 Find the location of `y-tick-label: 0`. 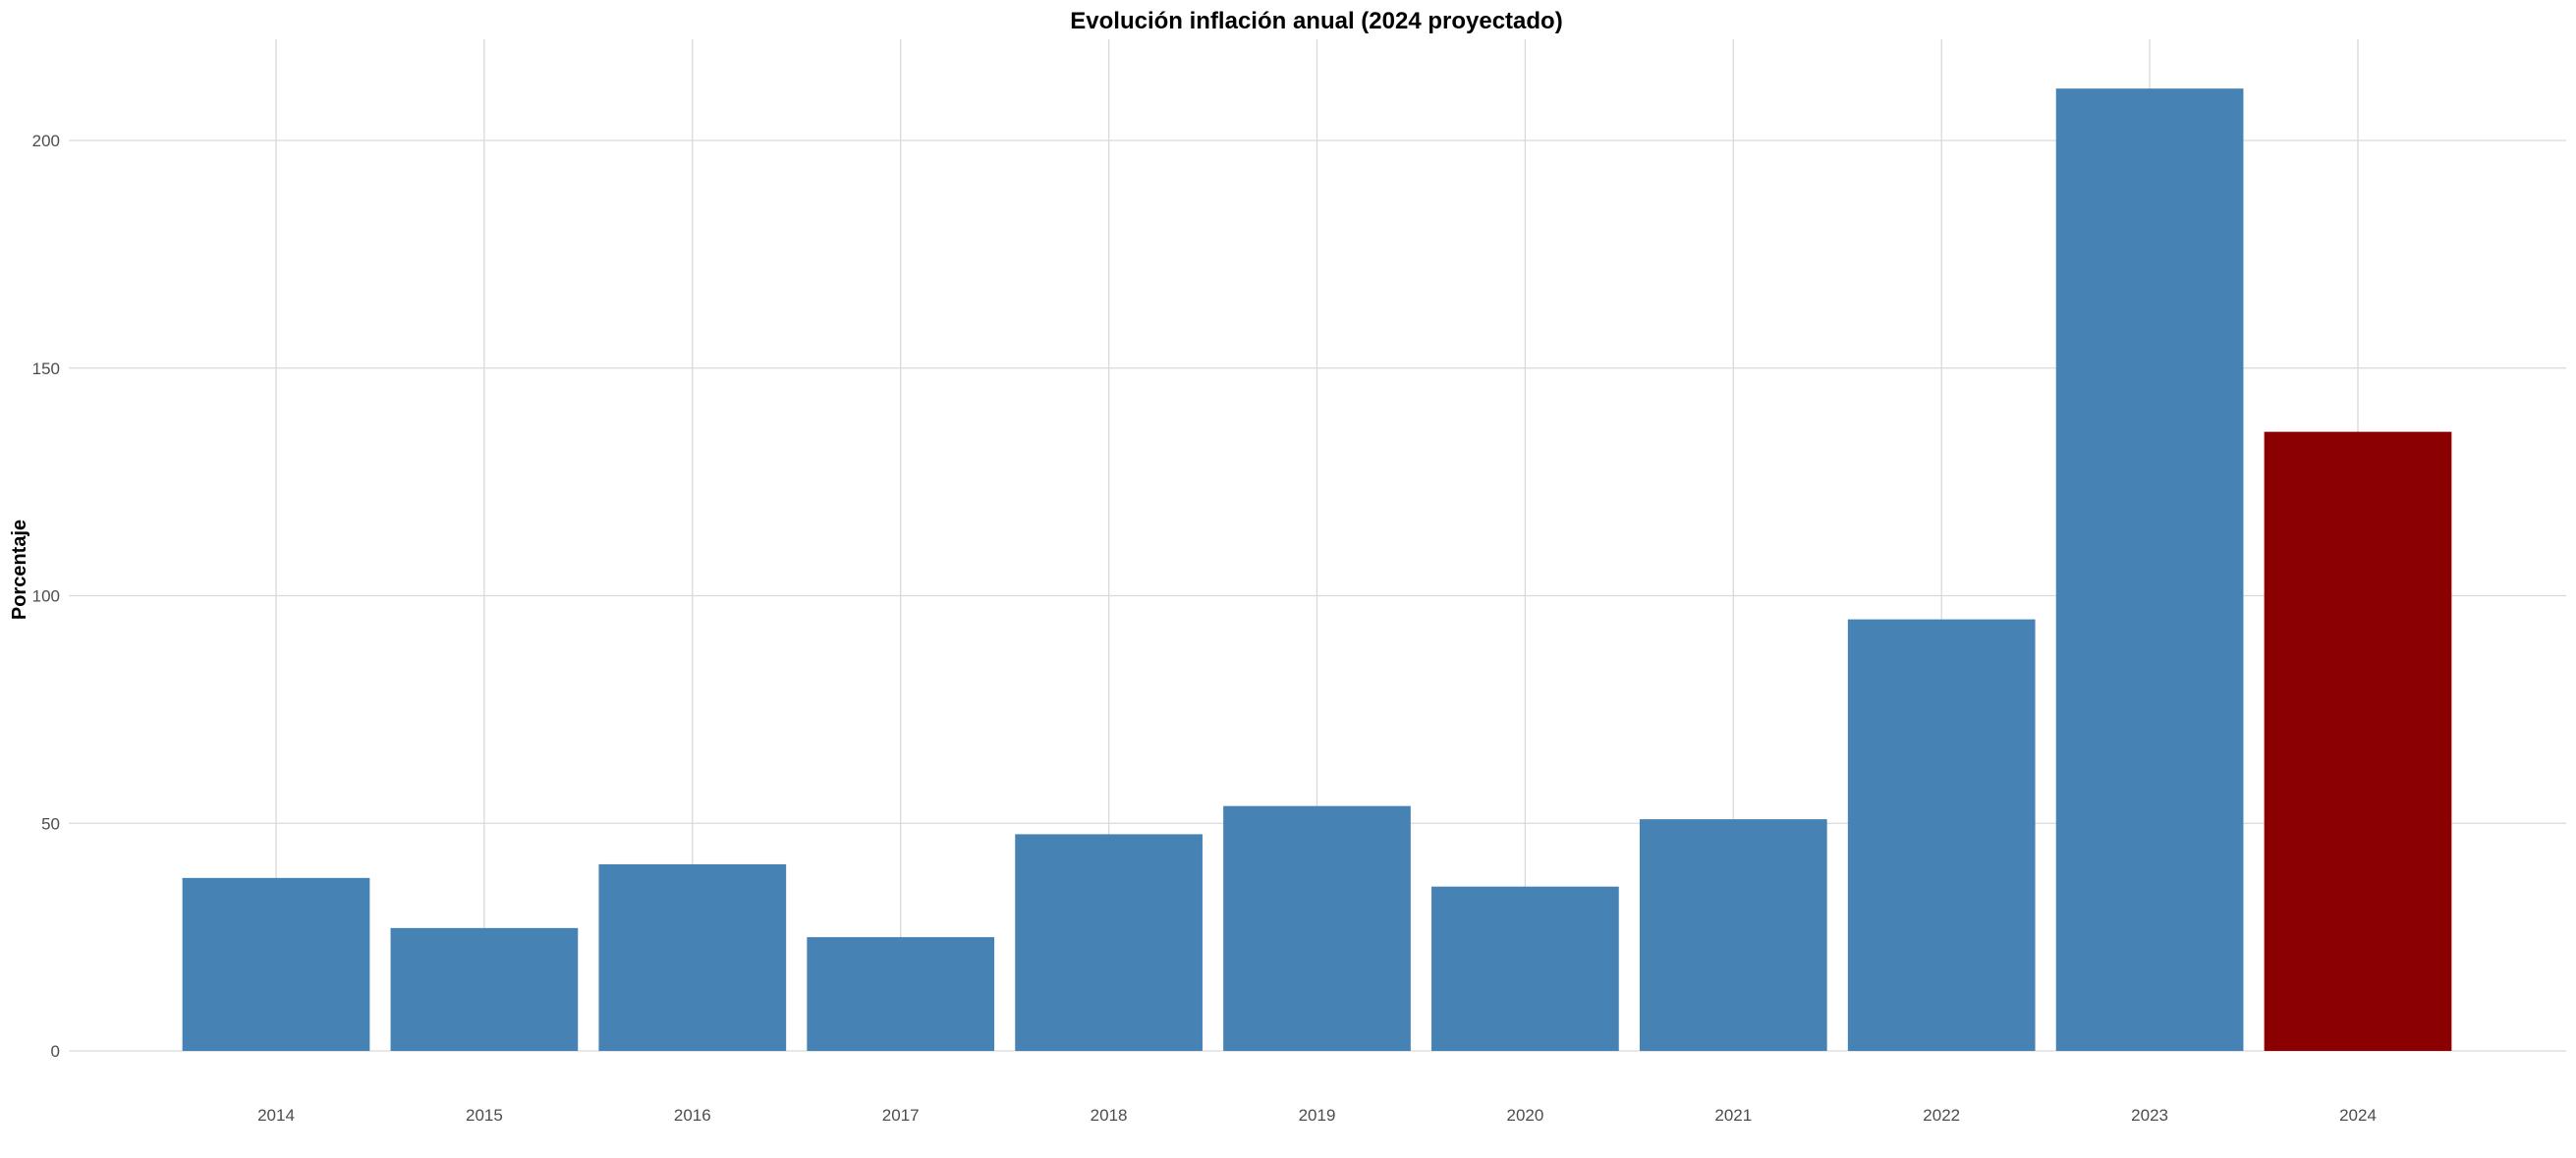

y-tick-label: 0 is located at coordinates (55, 1052).